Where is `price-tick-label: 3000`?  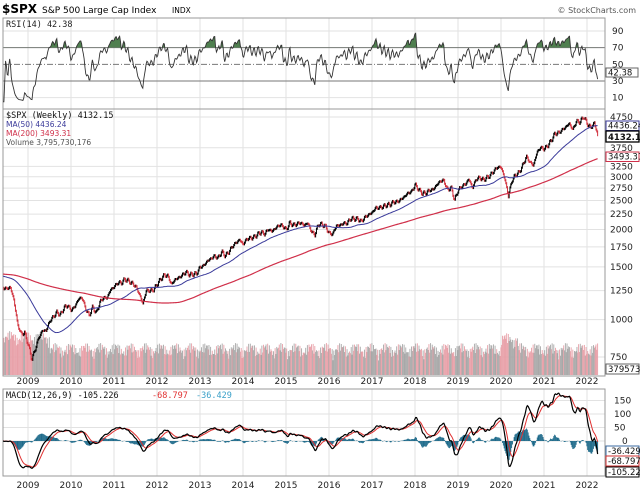
price-tick-label: 3000 is located at coordinates (621, 178).